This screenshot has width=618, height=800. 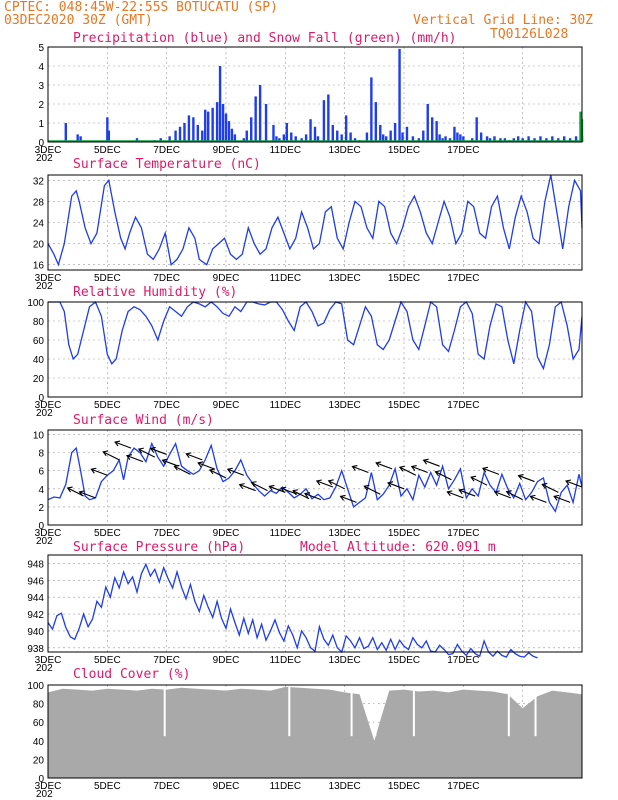 I want to click on y-tick-label: 1, so click(x=41, y=124).